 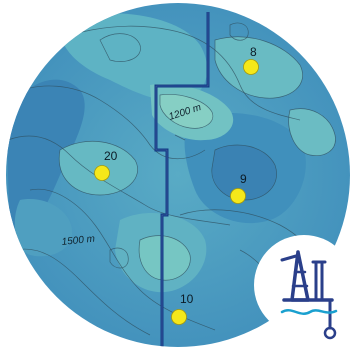 I want to click on block-boundary-highlight, so click(x=182, y=179).